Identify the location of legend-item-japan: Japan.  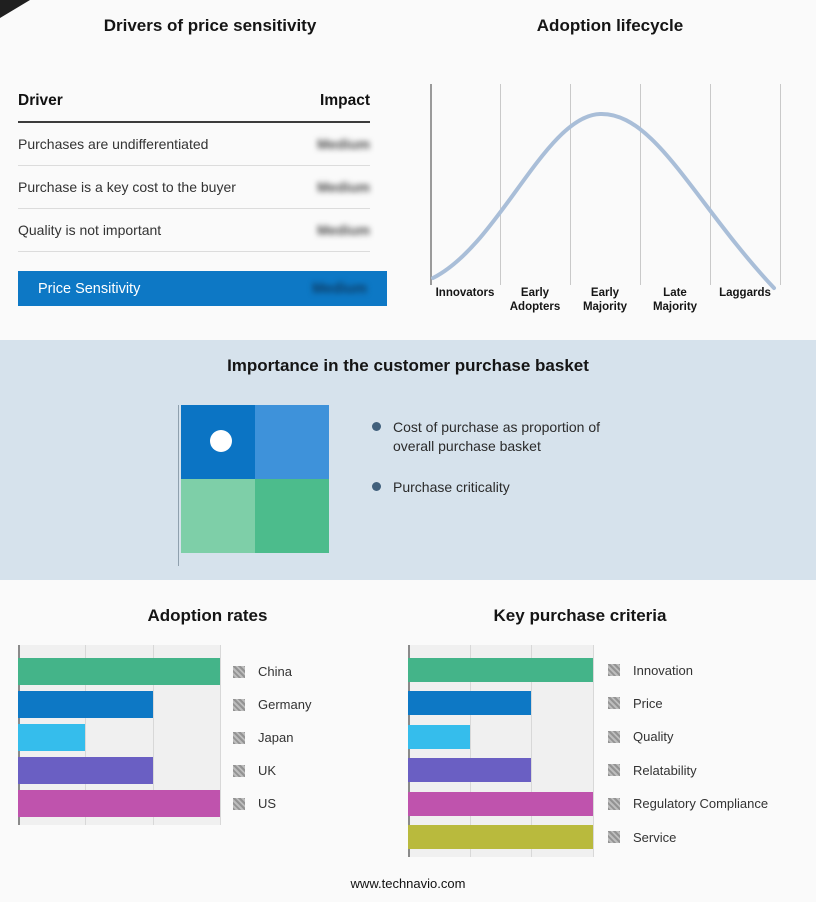
(263, 738).